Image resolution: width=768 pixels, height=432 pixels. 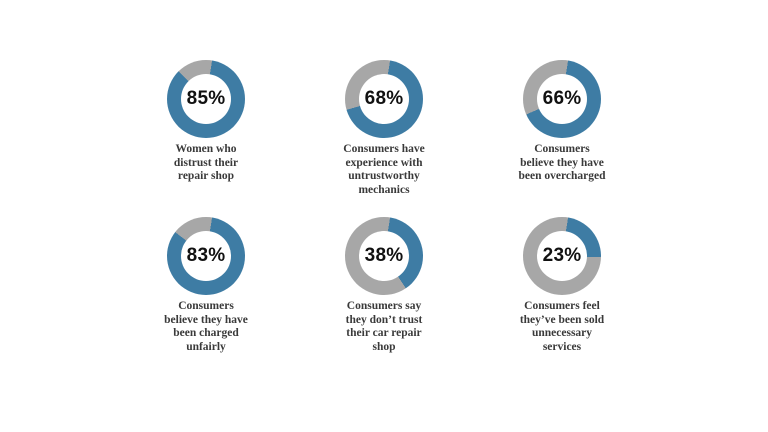 I want to click on donut-percent-label: 85%, so click(x=206, y=98).